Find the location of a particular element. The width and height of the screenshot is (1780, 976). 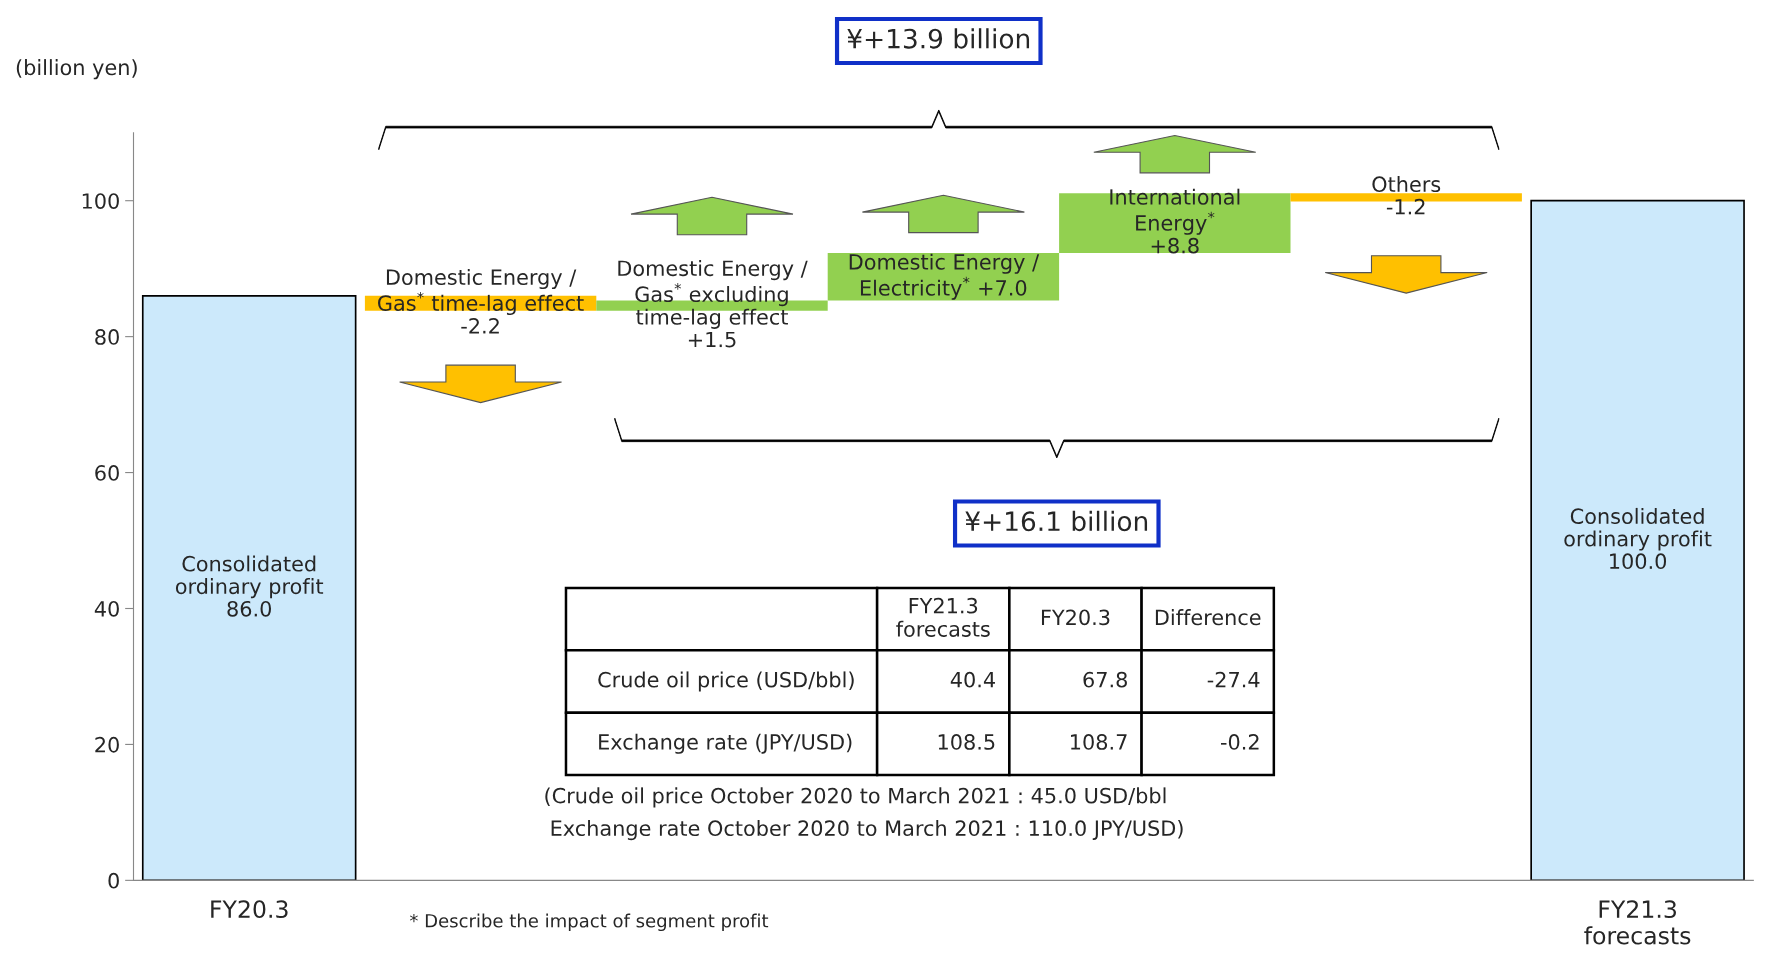

y-axis-title: (billion yen) is located at coordinates (76, 69).